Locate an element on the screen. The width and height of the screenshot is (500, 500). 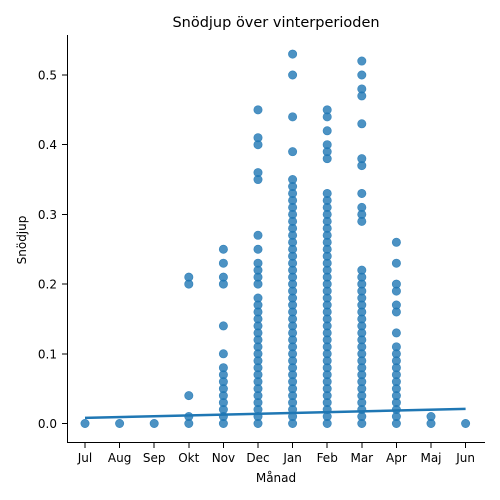
y-tick-label: 0.4 is located at coordinates (47, 145).